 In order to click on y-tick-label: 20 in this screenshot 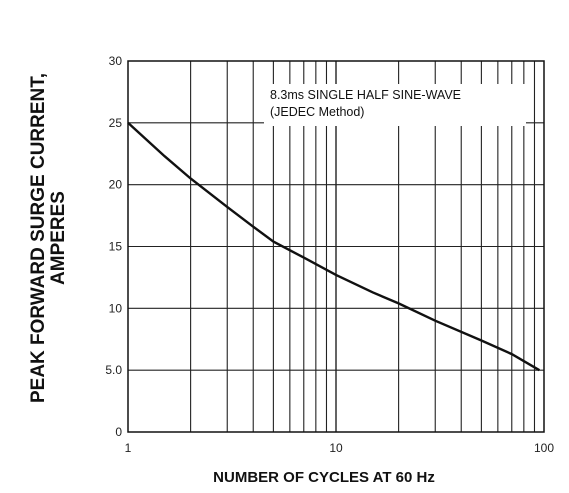, I will do `click(116, 185)`.